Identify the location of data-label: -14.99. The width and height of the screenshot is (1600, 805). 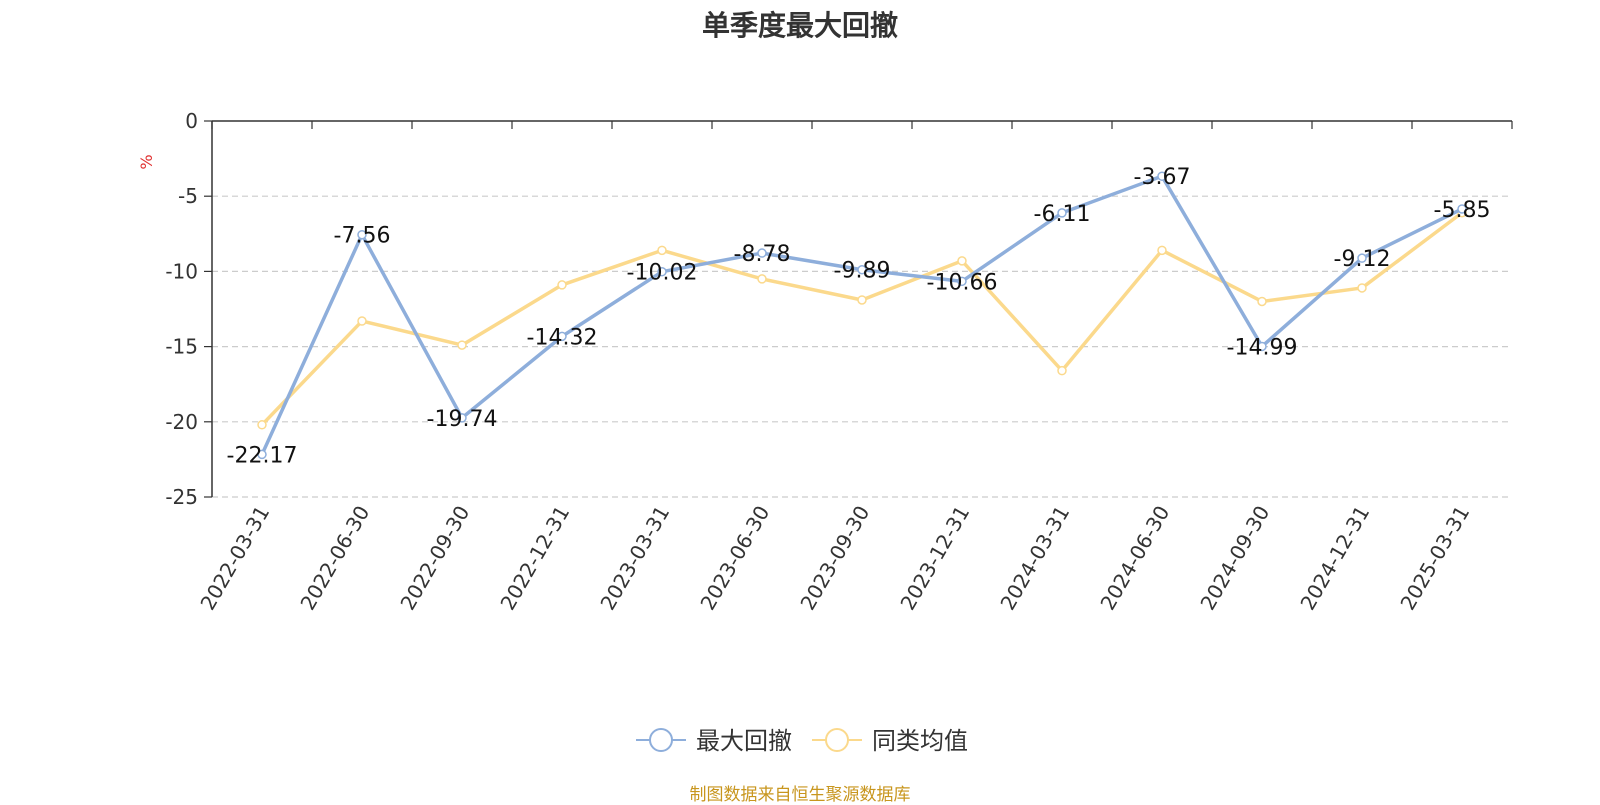
(1262, 347).